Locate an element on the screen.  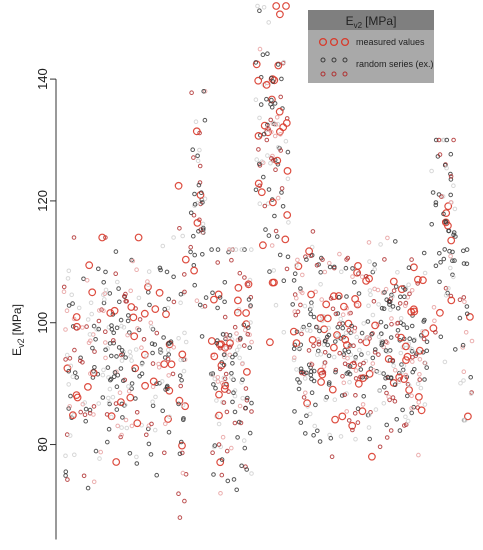
legend-label-measured: measured values is located at coordinates (390, 42).